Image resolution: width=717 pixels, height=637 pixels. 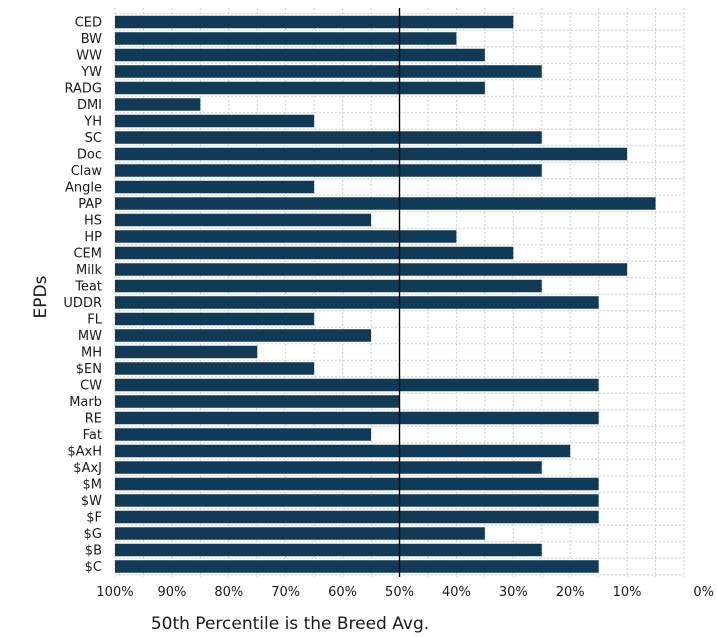 I want to click on bar-ced, so click(x=314, y=22).